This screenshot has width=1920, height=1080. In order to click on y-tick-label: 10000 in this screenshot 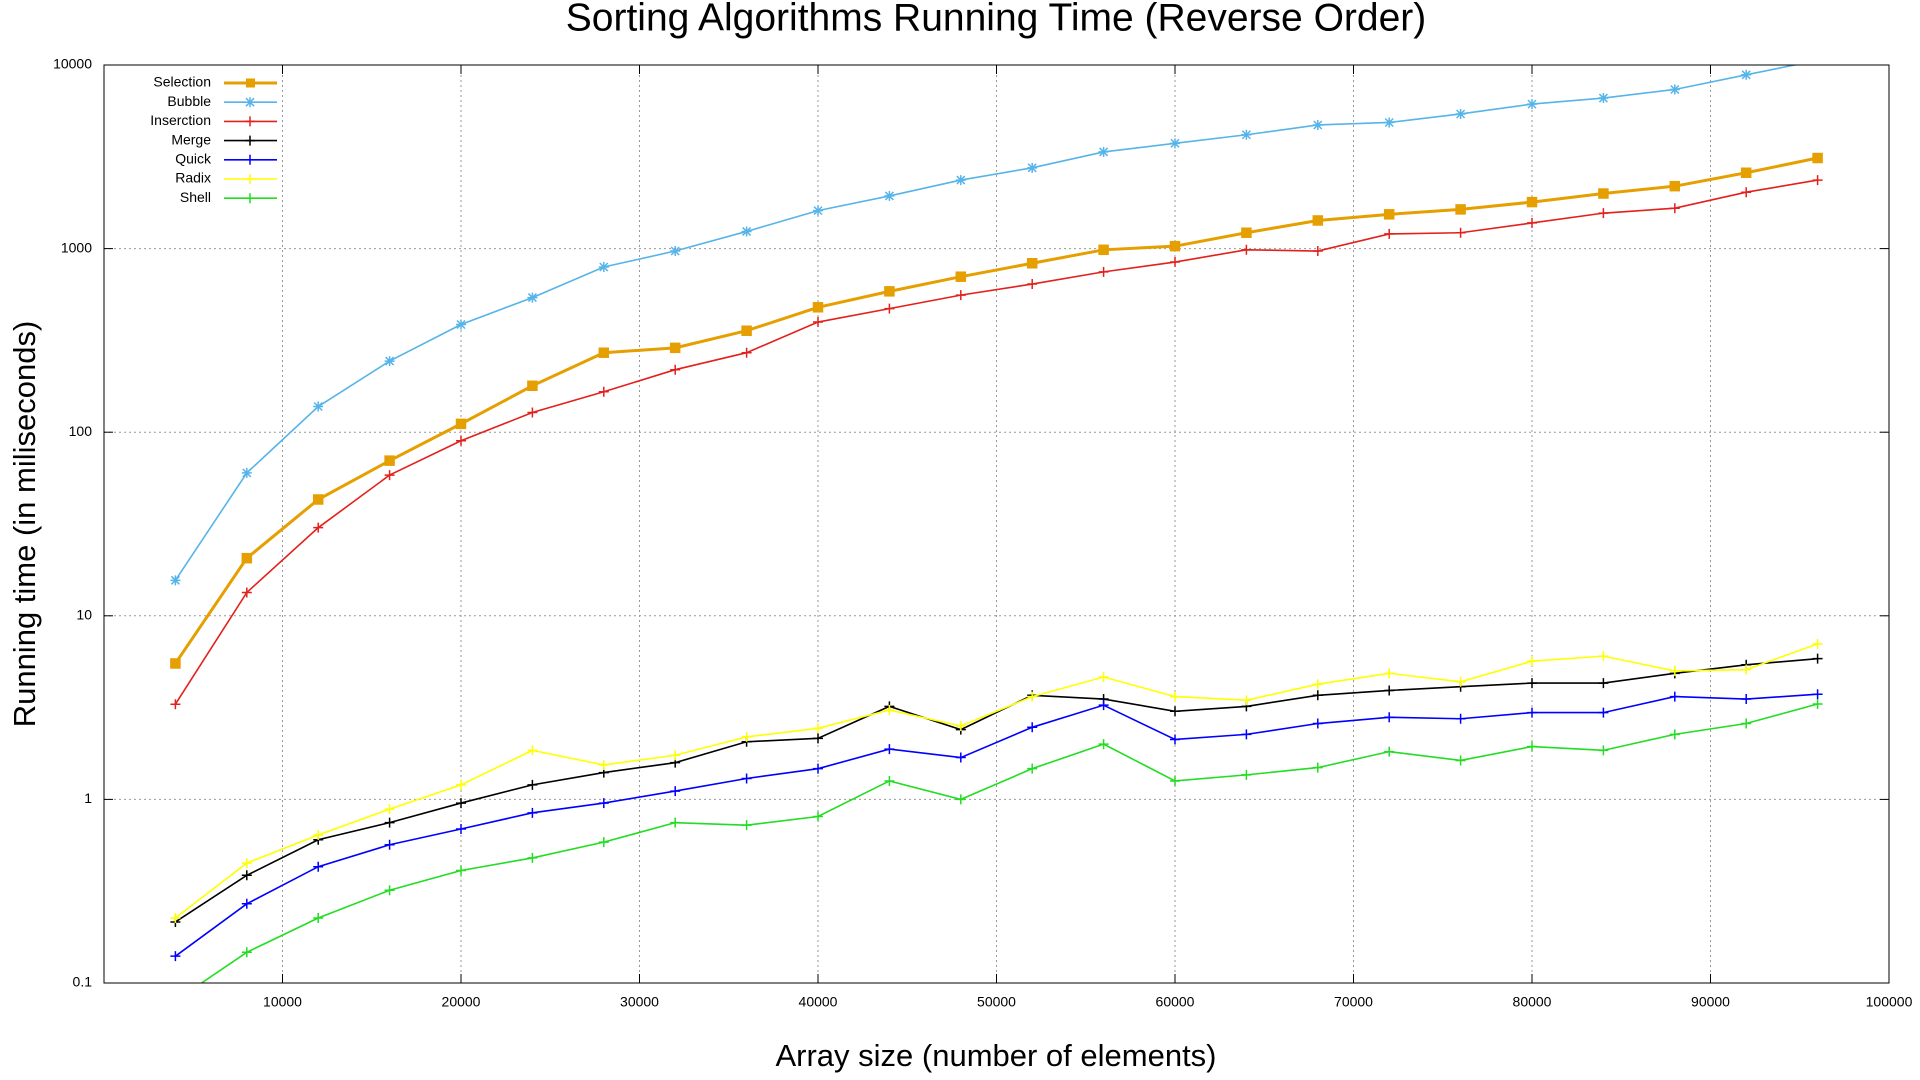, I will do `click(72, 64)`.